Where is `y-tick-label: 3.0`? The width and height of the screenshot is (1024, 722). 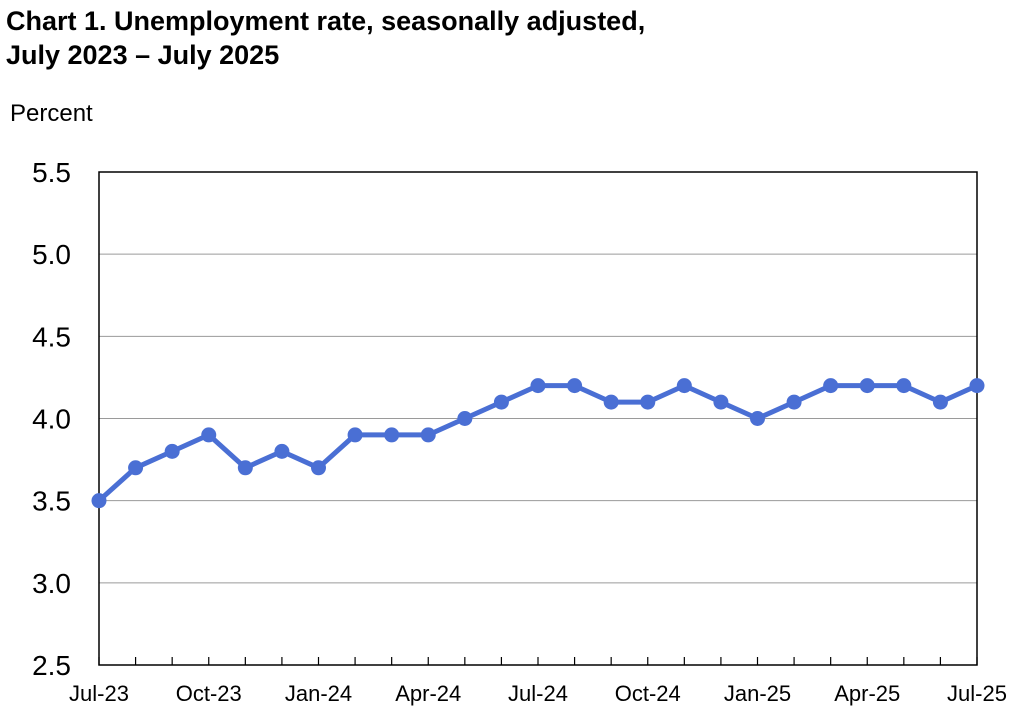
y-tick-label: 3.0 is located at coordinates (51, 583).